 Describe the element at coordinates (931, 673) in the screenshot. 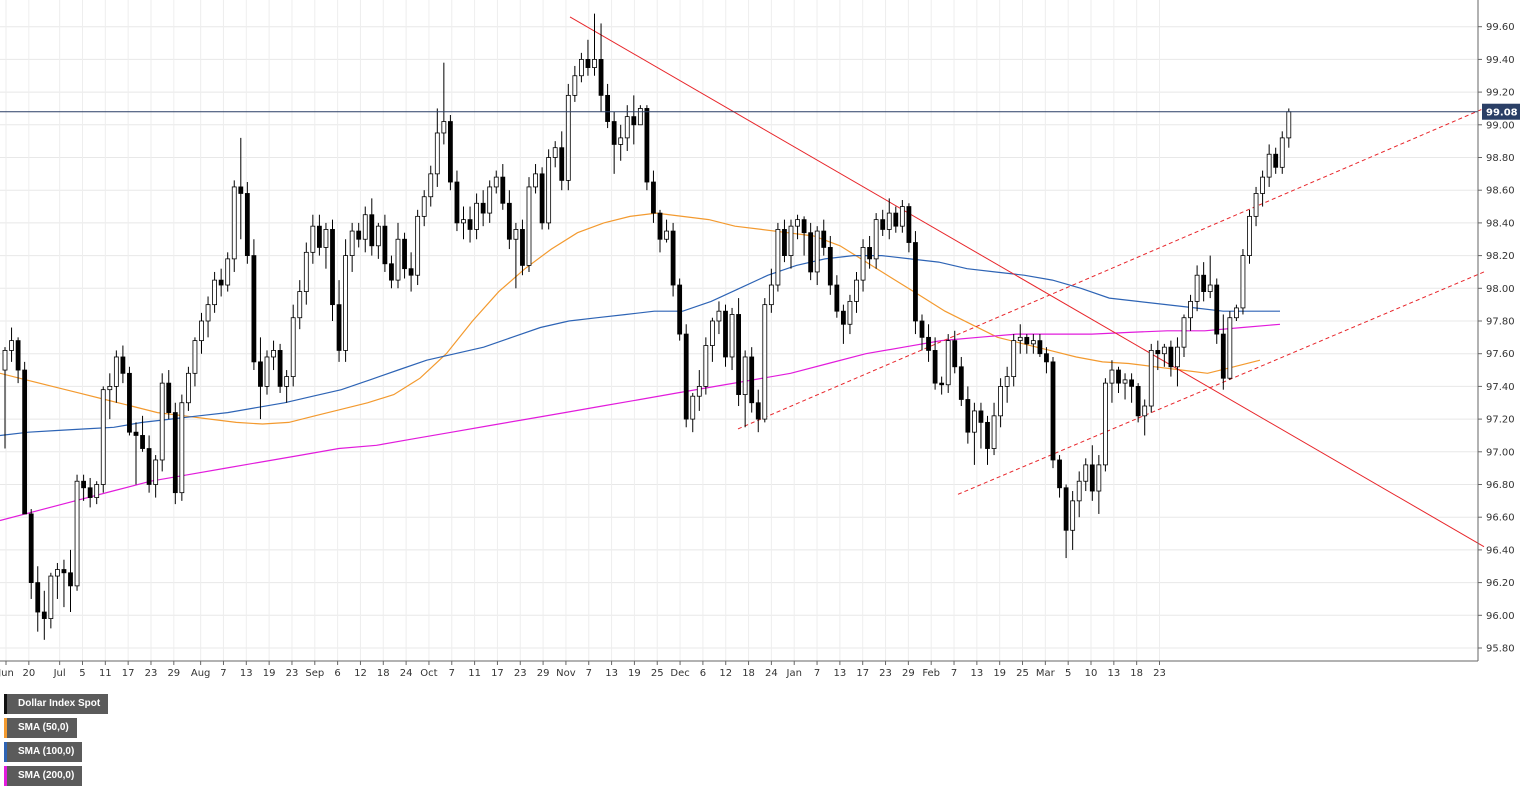

I see `x-tick-label: Feb` at that location.